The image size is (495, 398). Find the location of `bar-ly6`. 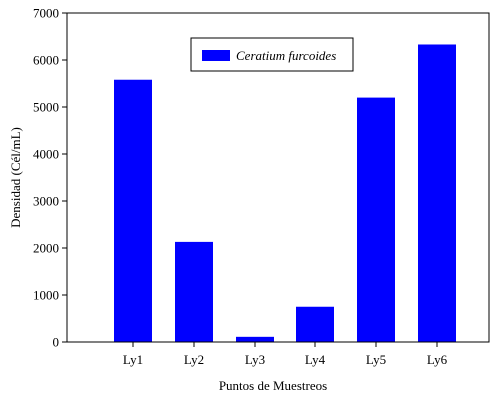

bar-ly6 is located at coordinates (437, 193).